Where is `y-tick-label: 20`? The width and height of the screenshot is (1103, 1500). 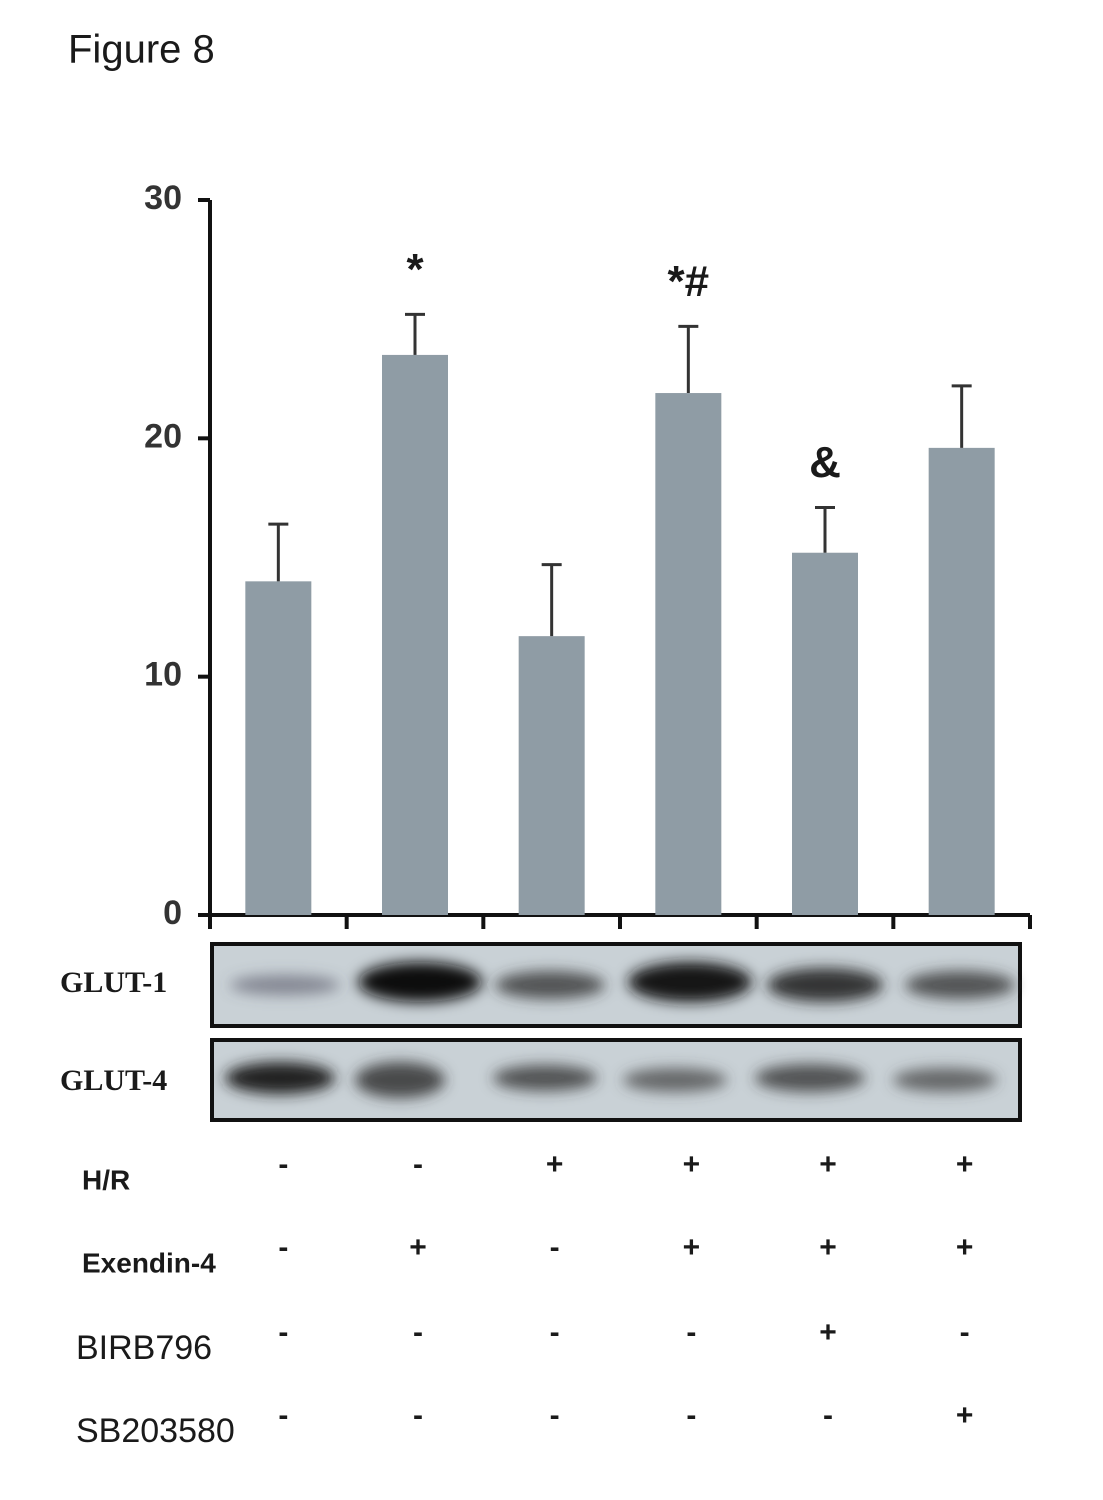
y-tick-label: 20 is located at coordinates (163, 436).